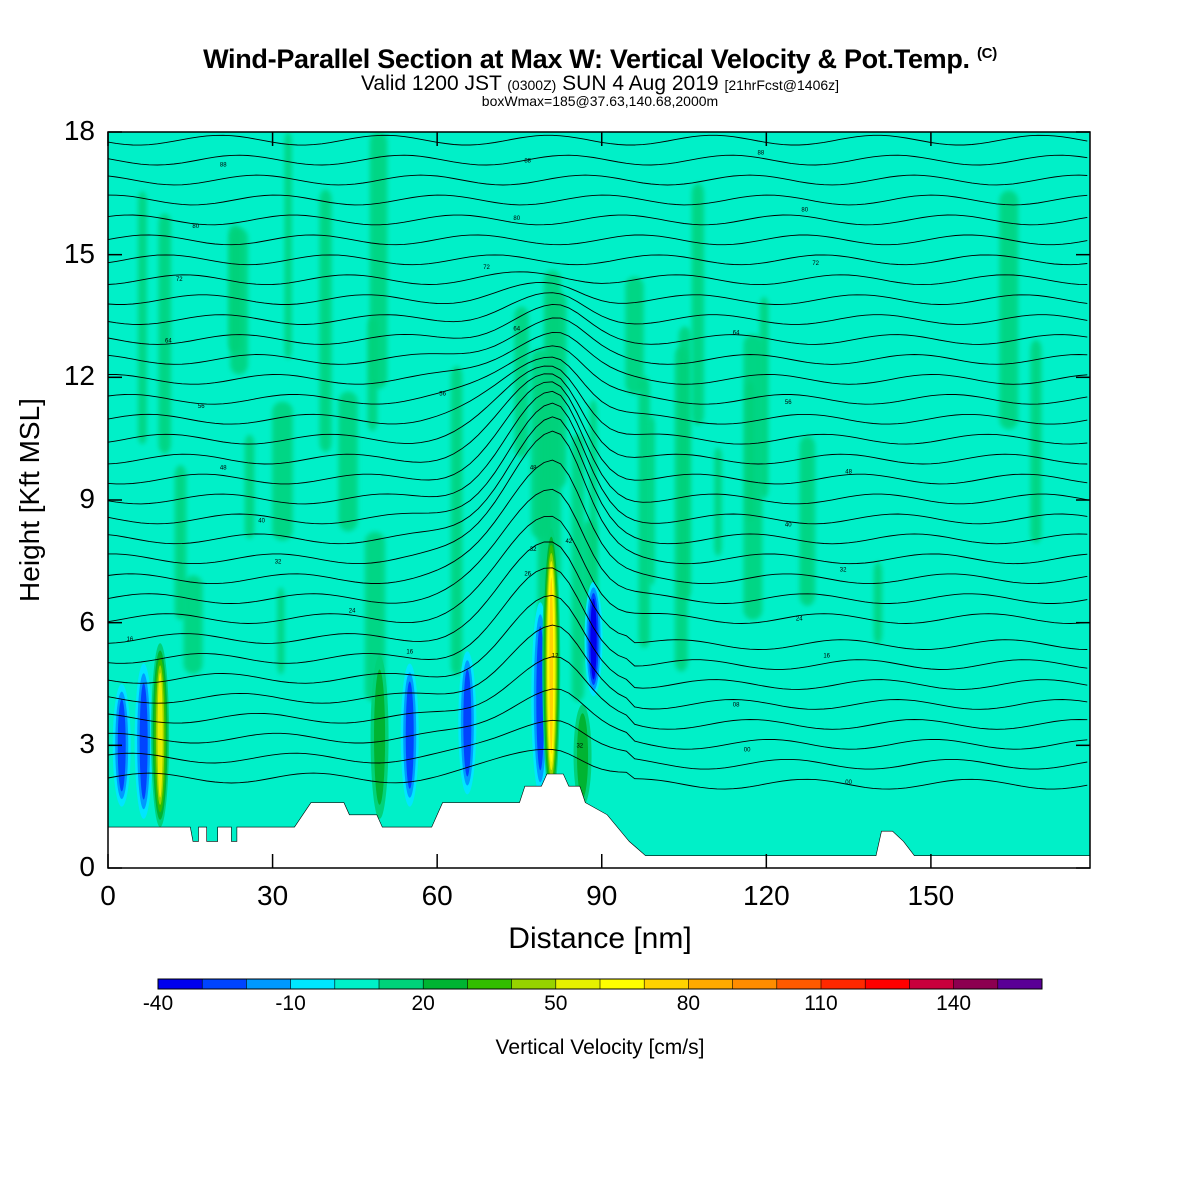 This screenshot has height=1200, width=1200. What do you see at coordinates (568, 542) in the screenshot?
I see `theta-contour-label: 42` at bounding box center [568, 542].